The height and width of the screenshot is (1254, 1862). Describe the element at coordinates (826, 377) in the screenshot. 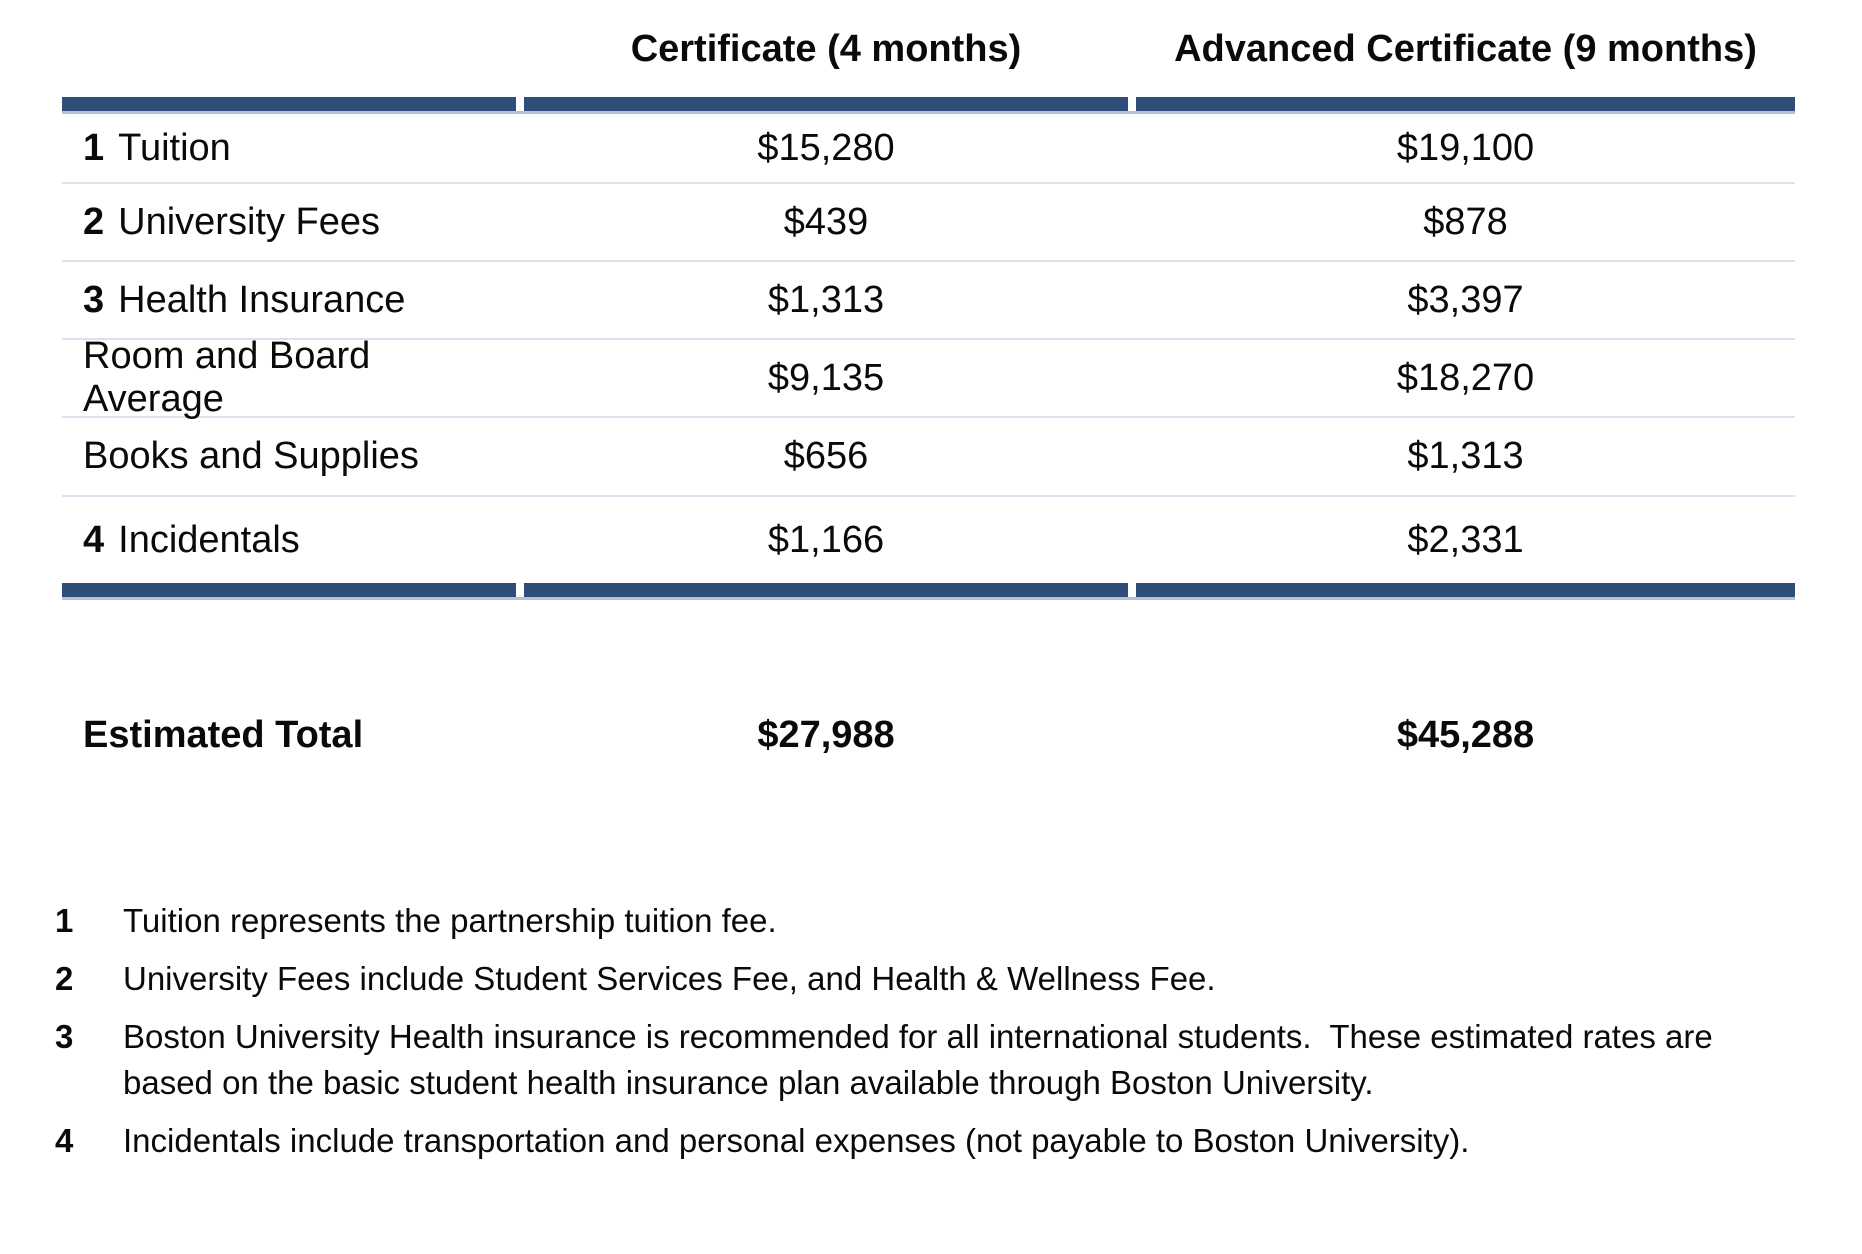

I see `certificate-value: $9,135` at that location.